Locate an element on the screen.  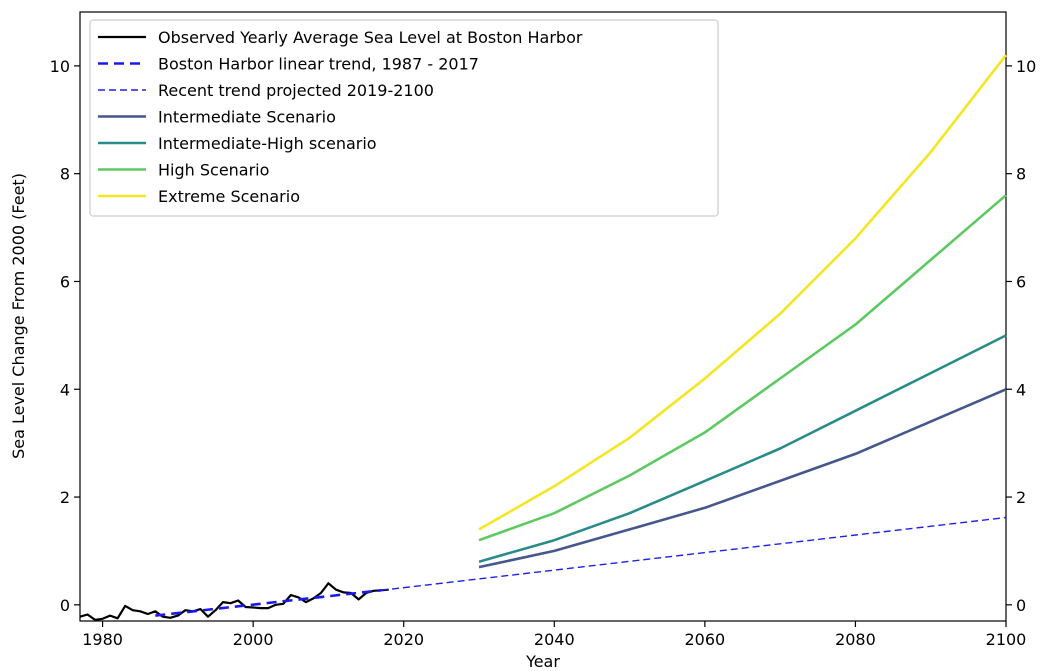
x-tick-label-5: 2080 is located at coordinates (855, 639).